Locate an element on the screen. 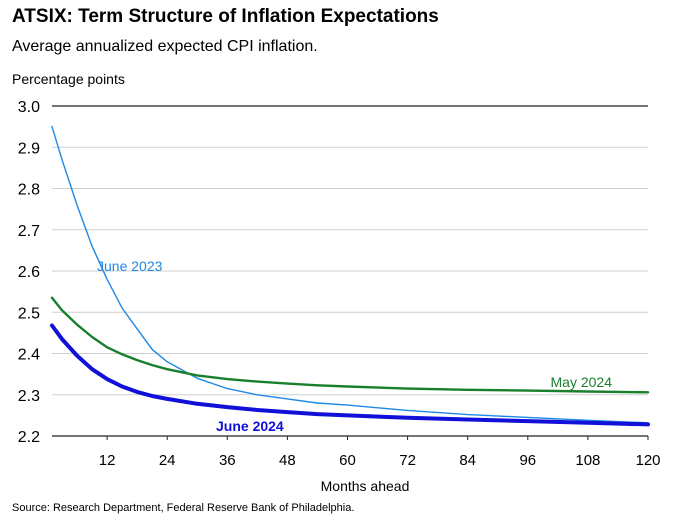 This screenshot has width=675, height=523. y-tick-label: 2.6 is located at coordinates (29, 272).